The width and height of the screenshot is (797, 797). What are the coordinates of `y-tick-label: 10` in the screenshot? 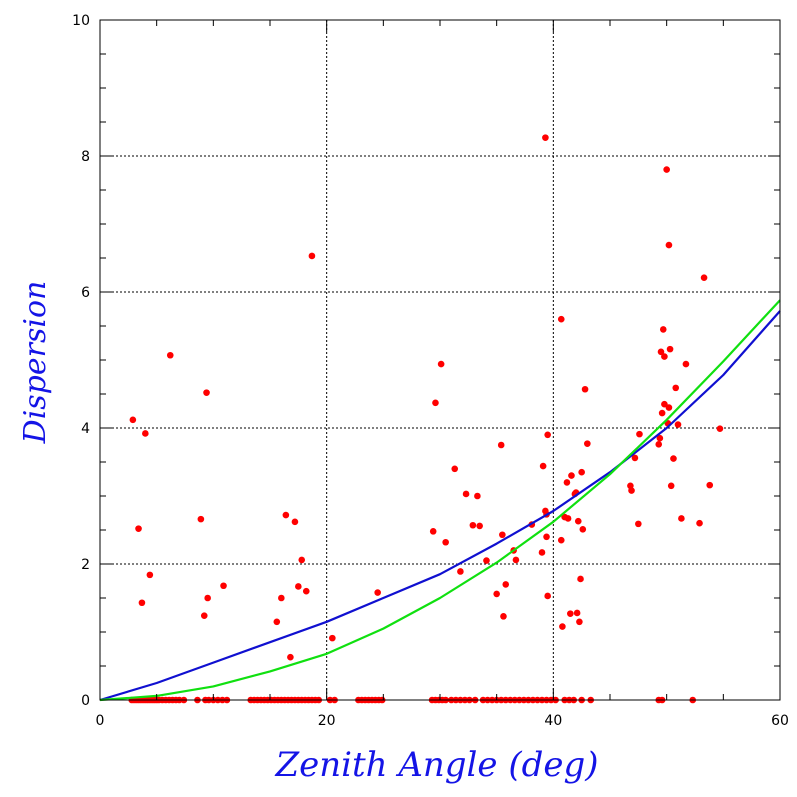 It's located at (81, 21).